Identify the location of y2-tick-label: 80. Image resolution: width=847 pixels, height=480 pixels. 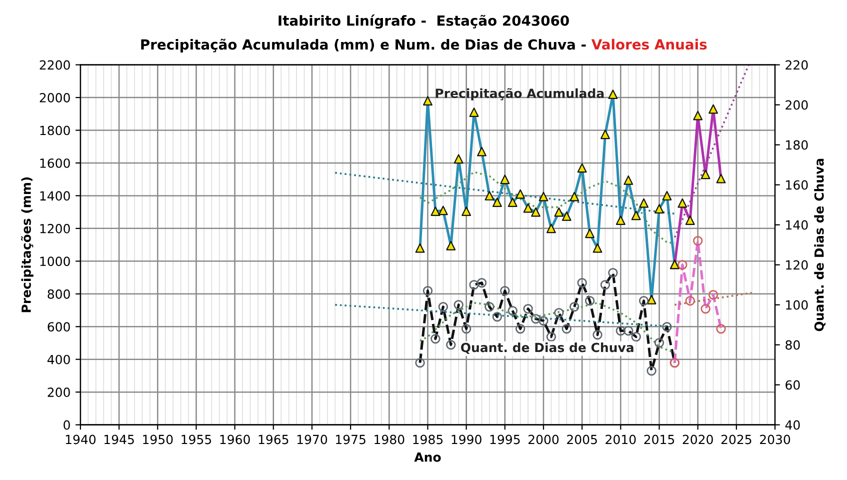
(793, 345).